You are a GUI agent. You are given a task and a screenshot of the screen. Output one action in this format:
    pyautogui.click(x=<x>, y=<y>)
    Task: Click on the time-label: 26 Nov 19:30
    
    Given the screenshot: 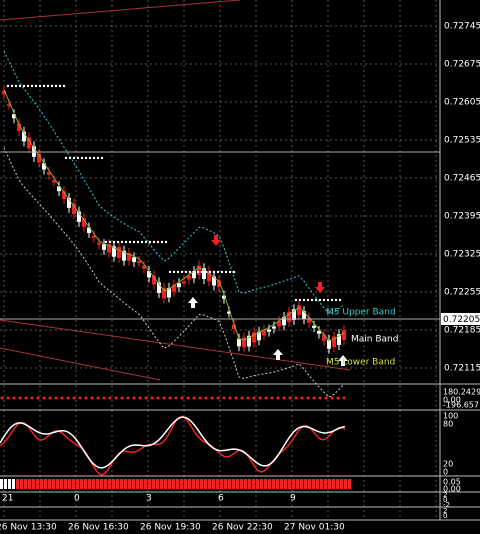 What is the action you would take?
    pyautogui.click(x=170, y=528)
    